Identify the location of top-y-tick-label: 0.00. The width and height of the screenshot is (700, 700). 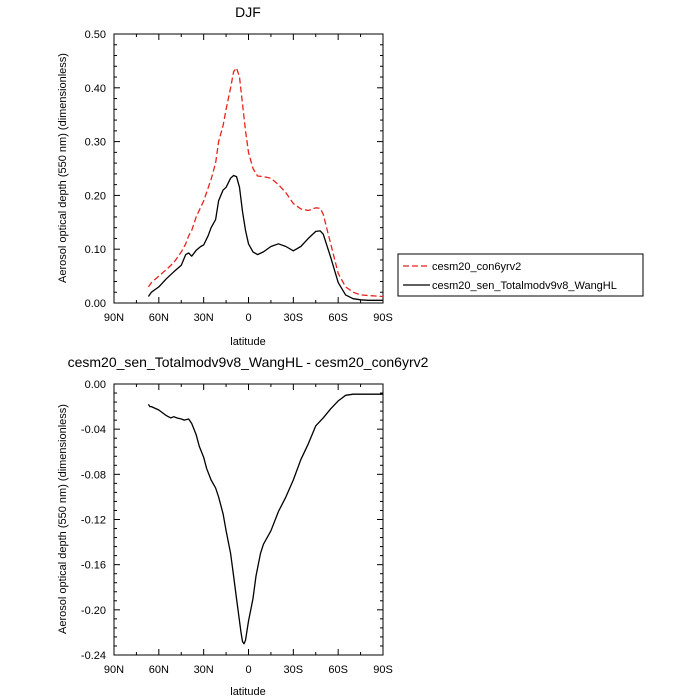
(95, 304).